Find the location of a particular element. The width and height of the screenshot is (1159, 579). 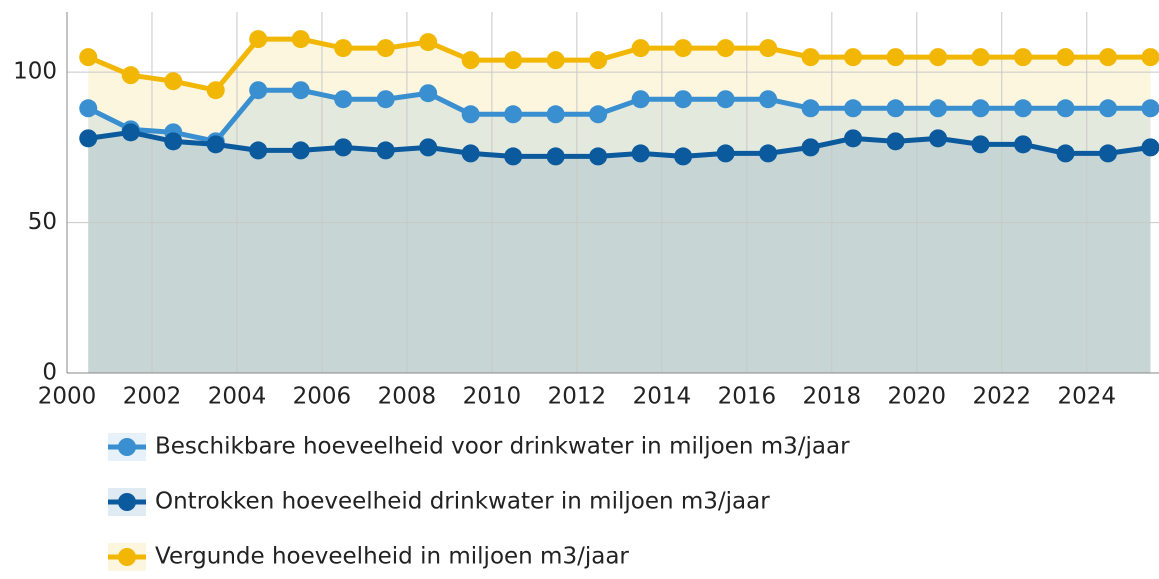

x-tick-label: 2014 is located at coordinates (662, 397).